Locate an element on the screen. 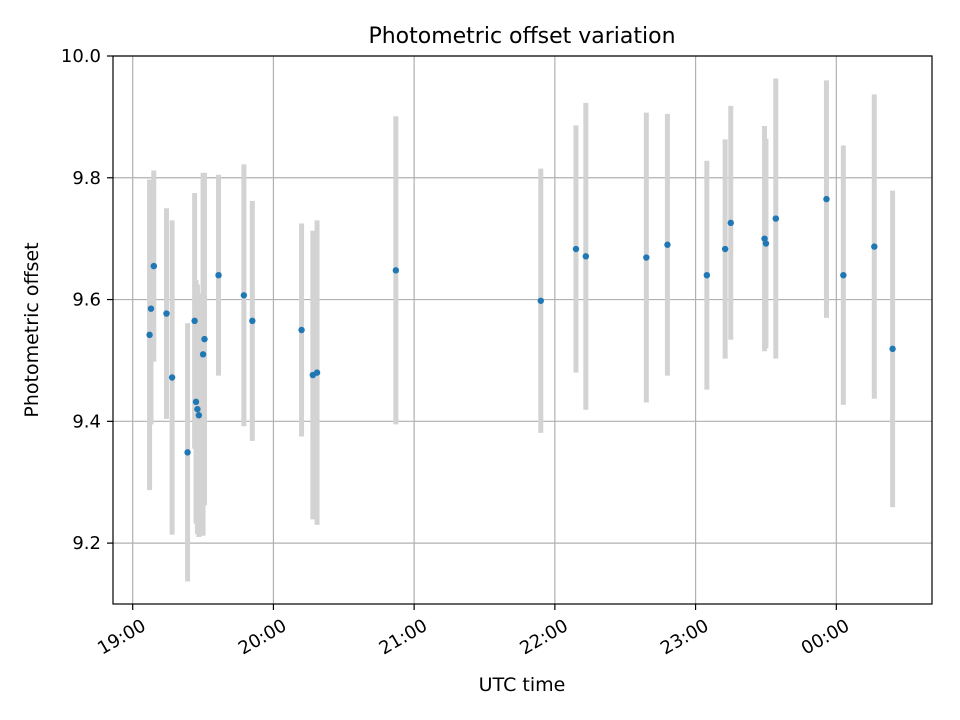 This screenshot has height=720, width=960. y-axis-label: Photometric offset is located at coordinates (32, 329).